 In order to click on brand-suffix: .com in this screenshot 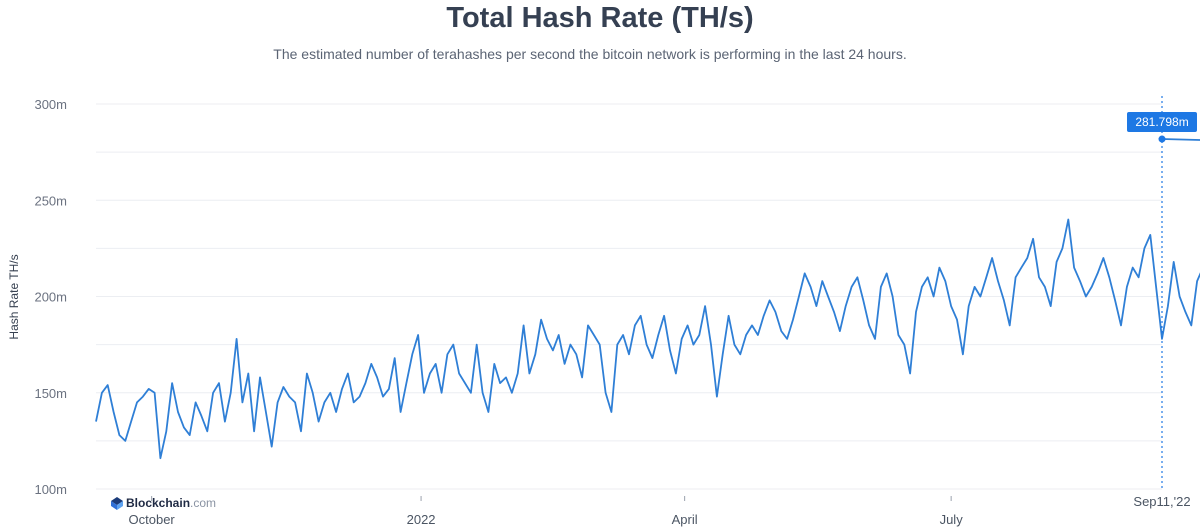, I will do `click(203, 503)`.